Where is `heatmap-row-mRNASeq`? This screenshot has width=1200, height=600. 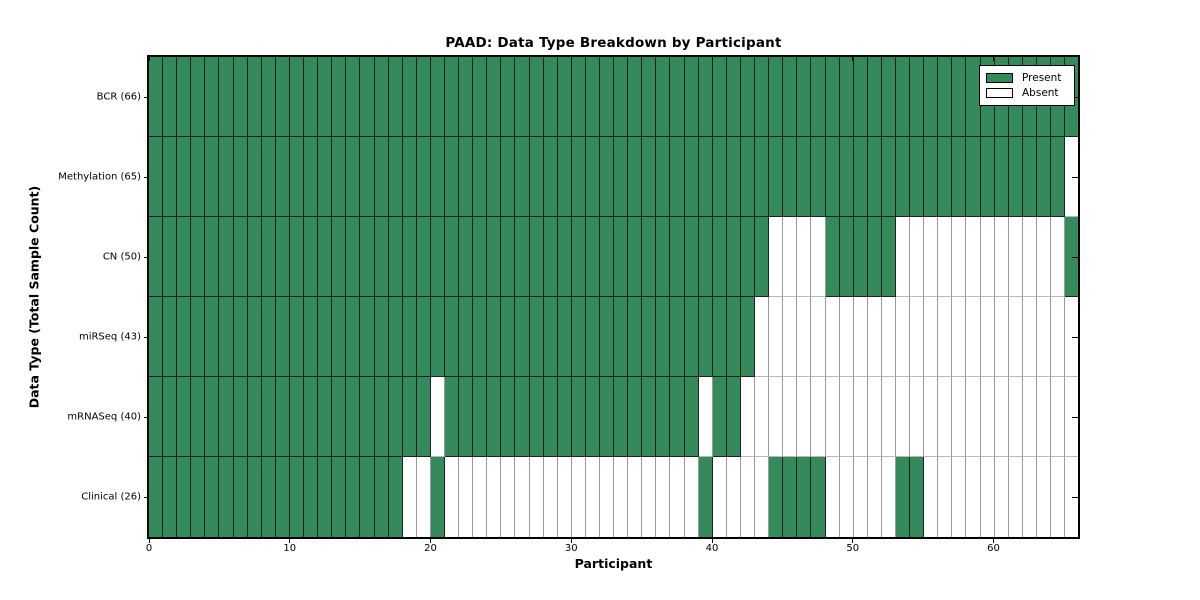
heatmap-row-mRNASeq is located at coordinates (614, 417).